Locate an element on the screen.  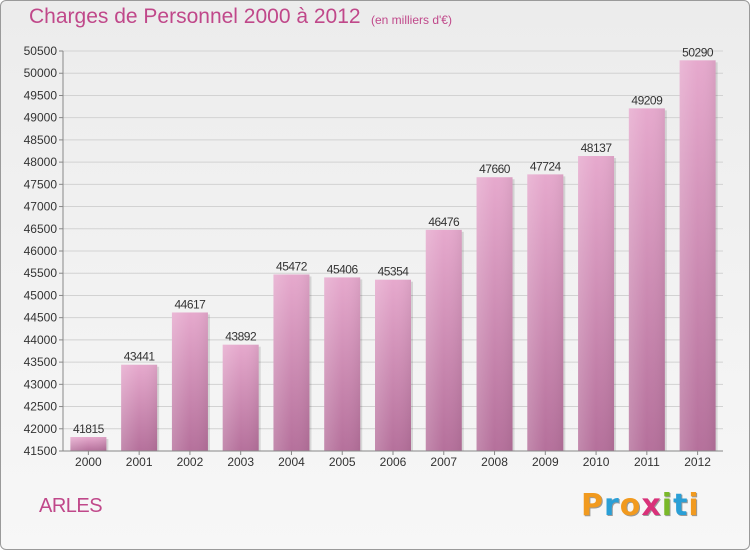
logo-letter: x is located at coordinates (651, 505).